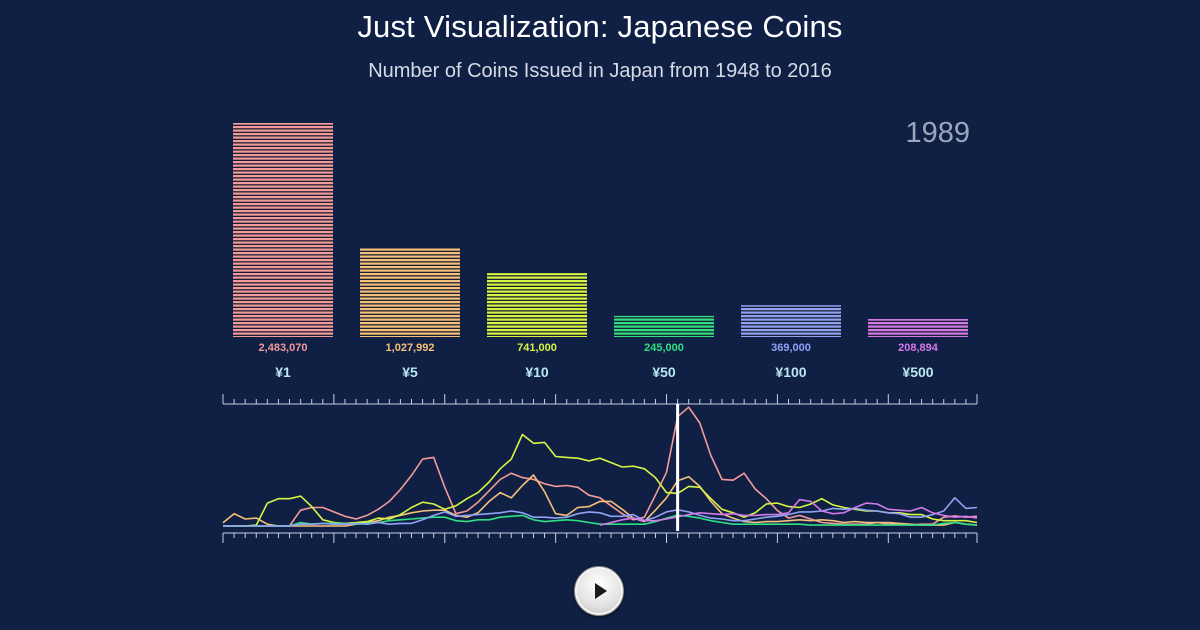 This screenshot has width=1200, height=630. What do you see at coordinates (537, 372) in the screenshot?
I see `category-label: ¥10` at bounding box center [537, 372].